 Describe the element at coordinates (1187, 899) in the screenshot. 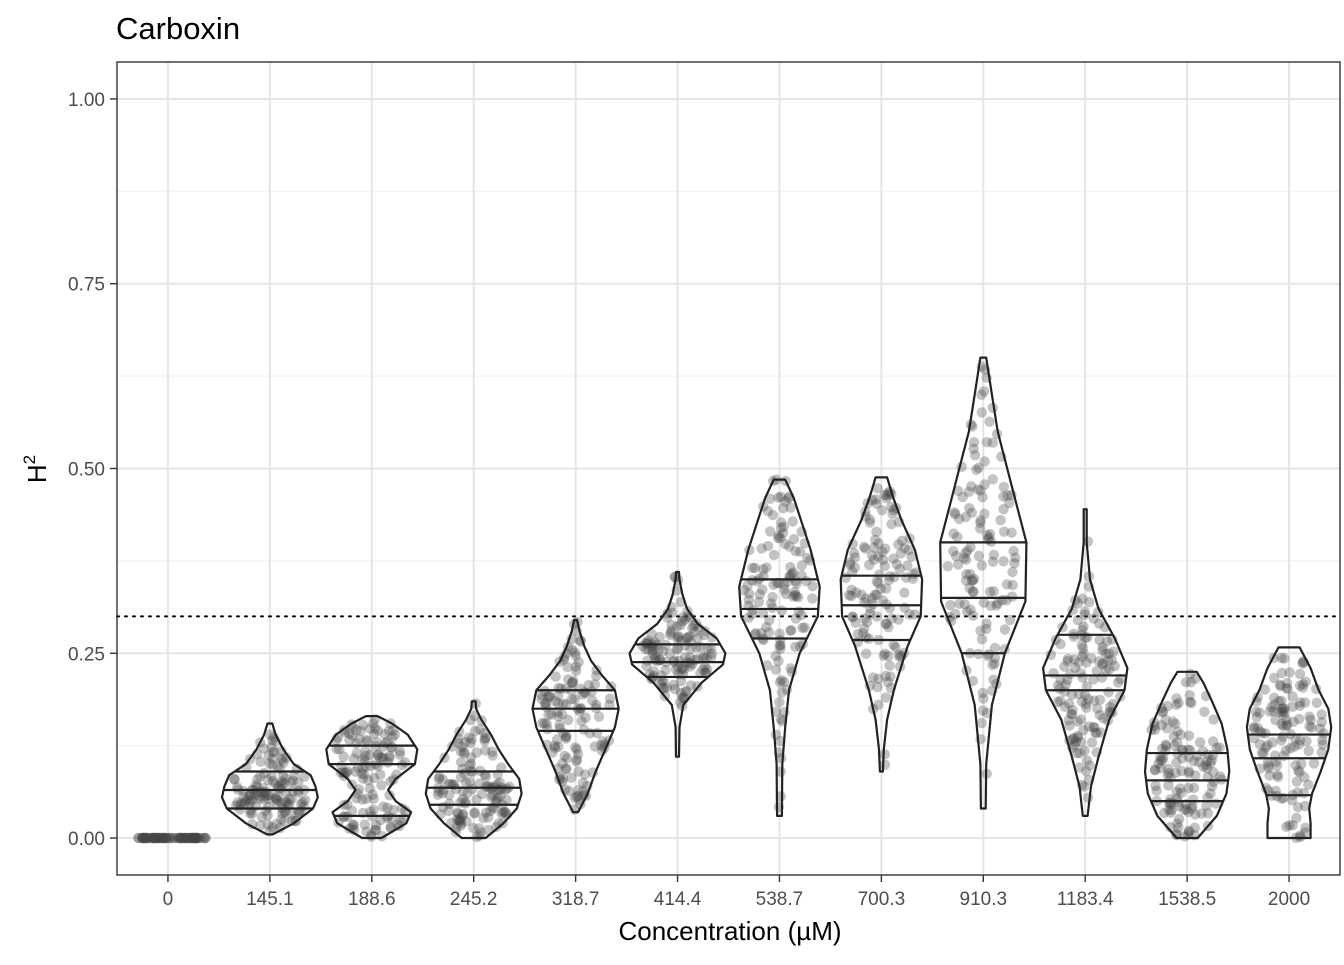

I see `x-tick-label: 1538.5` at that location.